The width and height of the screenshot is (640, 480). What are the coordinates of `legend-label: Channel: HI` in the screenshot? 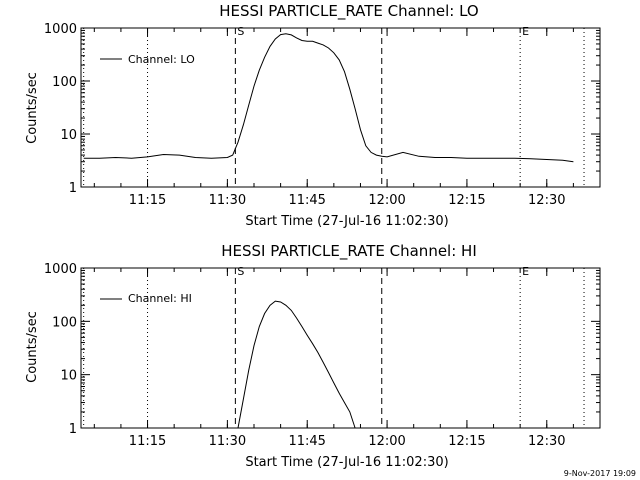 It's located at (160, 298).